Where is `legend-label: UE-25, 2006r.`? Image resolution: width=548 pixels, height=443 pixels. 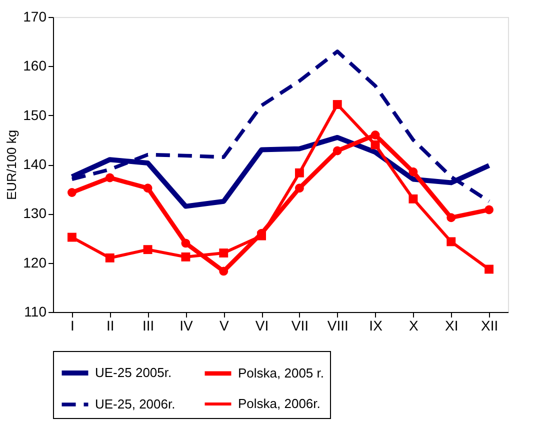
legend-label: UE-25, 2006r. is located at coordinates (135, 404).